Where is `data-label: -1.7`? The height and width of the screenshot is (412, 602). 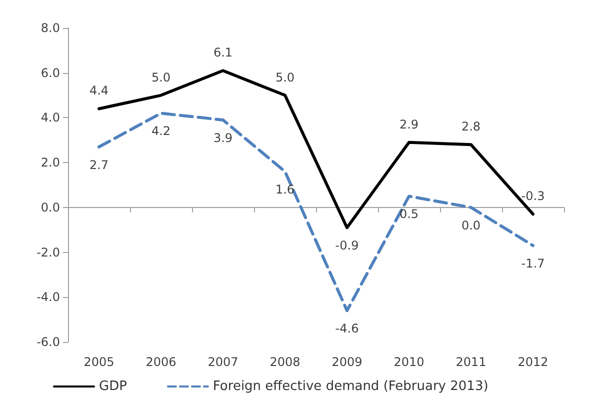 data-label: -1.7 is located at coordinates (533, 263).